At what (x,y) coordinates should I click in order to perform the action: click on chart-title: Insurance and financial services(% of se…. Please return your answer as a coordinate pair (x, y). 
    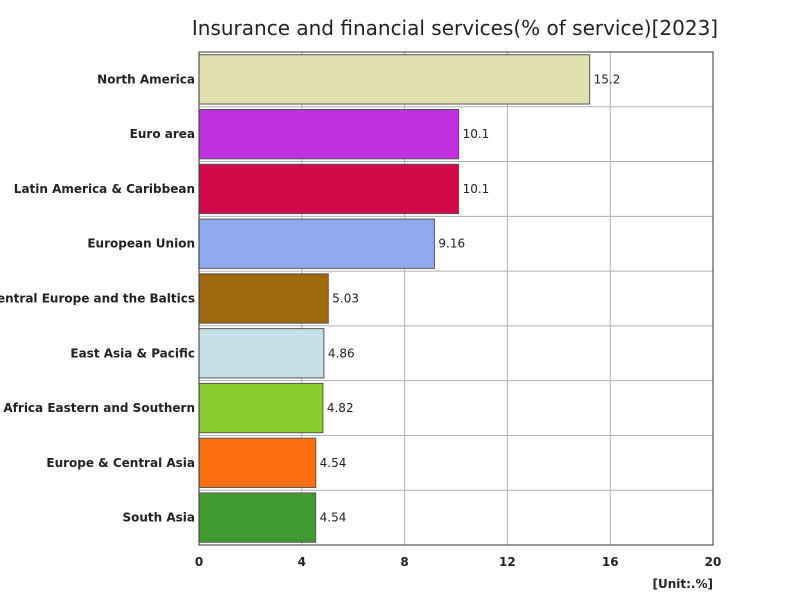
    Looking at the image, I should click on (455, 28).